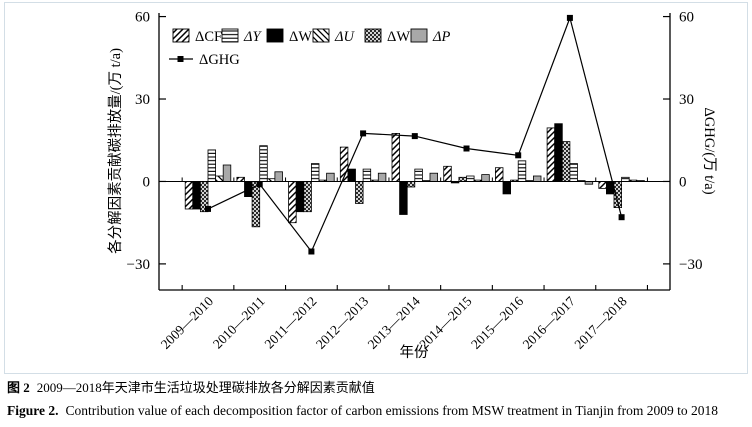 Image resolution: width=752 pixels, height=427 pixels. I want to click on svg-text: 2011—2012, so click(291, 323).